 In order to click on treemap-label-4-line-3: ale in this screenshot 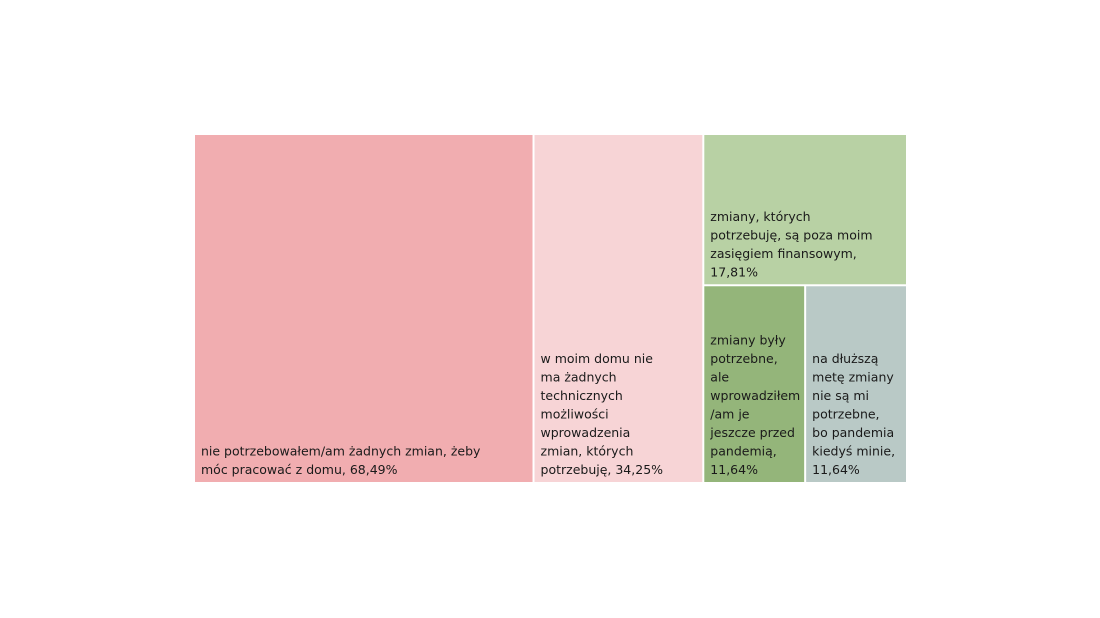, I will do `click(719, 377)`.